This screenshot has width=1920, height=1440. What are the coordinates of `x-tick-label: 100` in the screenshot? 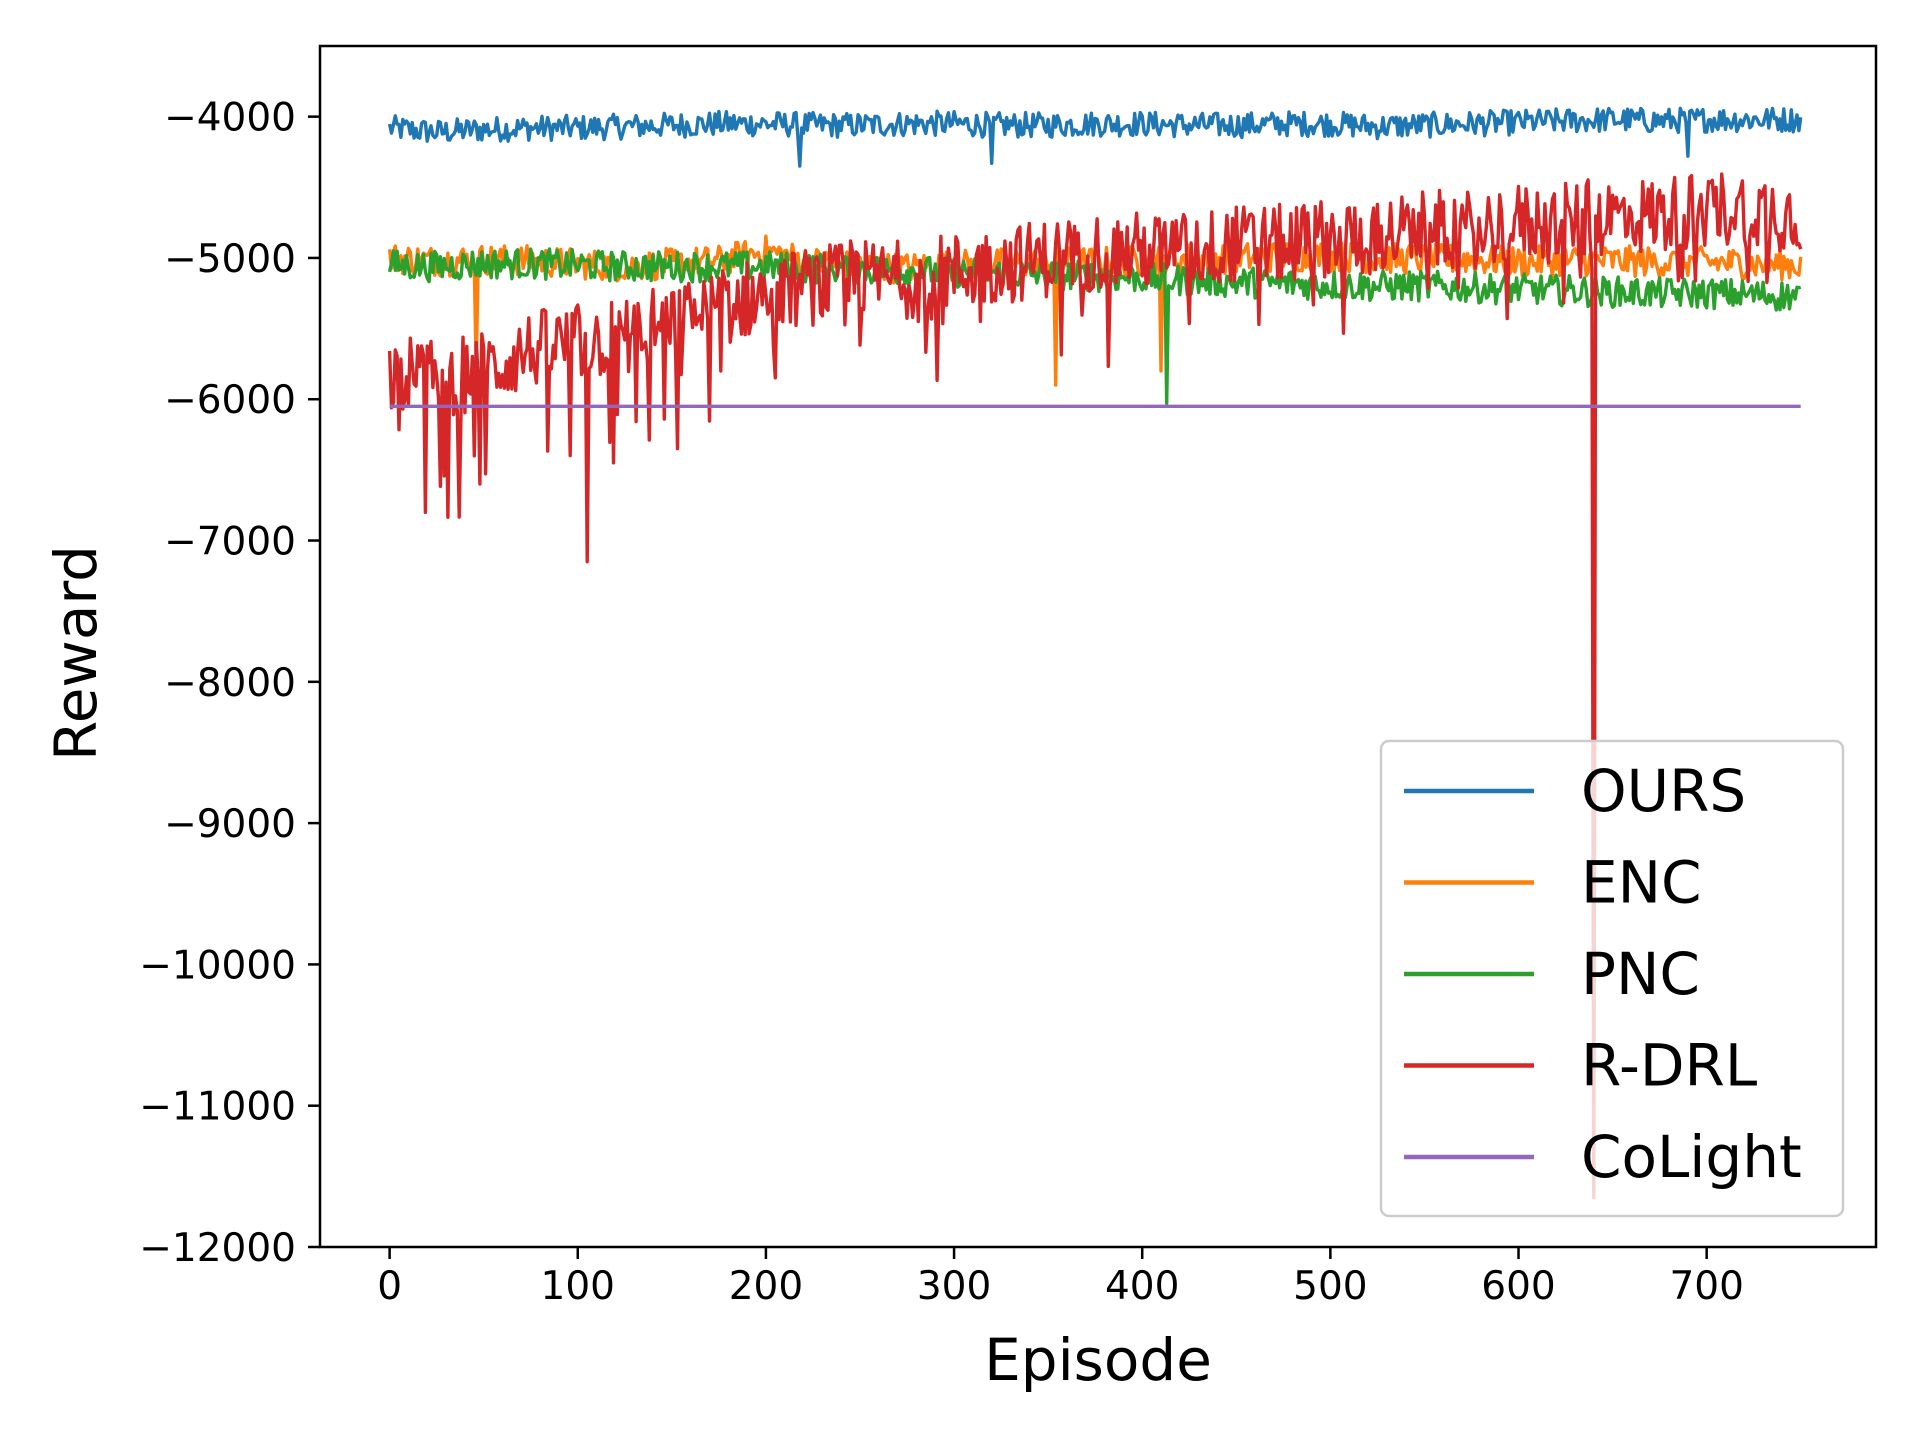 It's located at (578, 1286).